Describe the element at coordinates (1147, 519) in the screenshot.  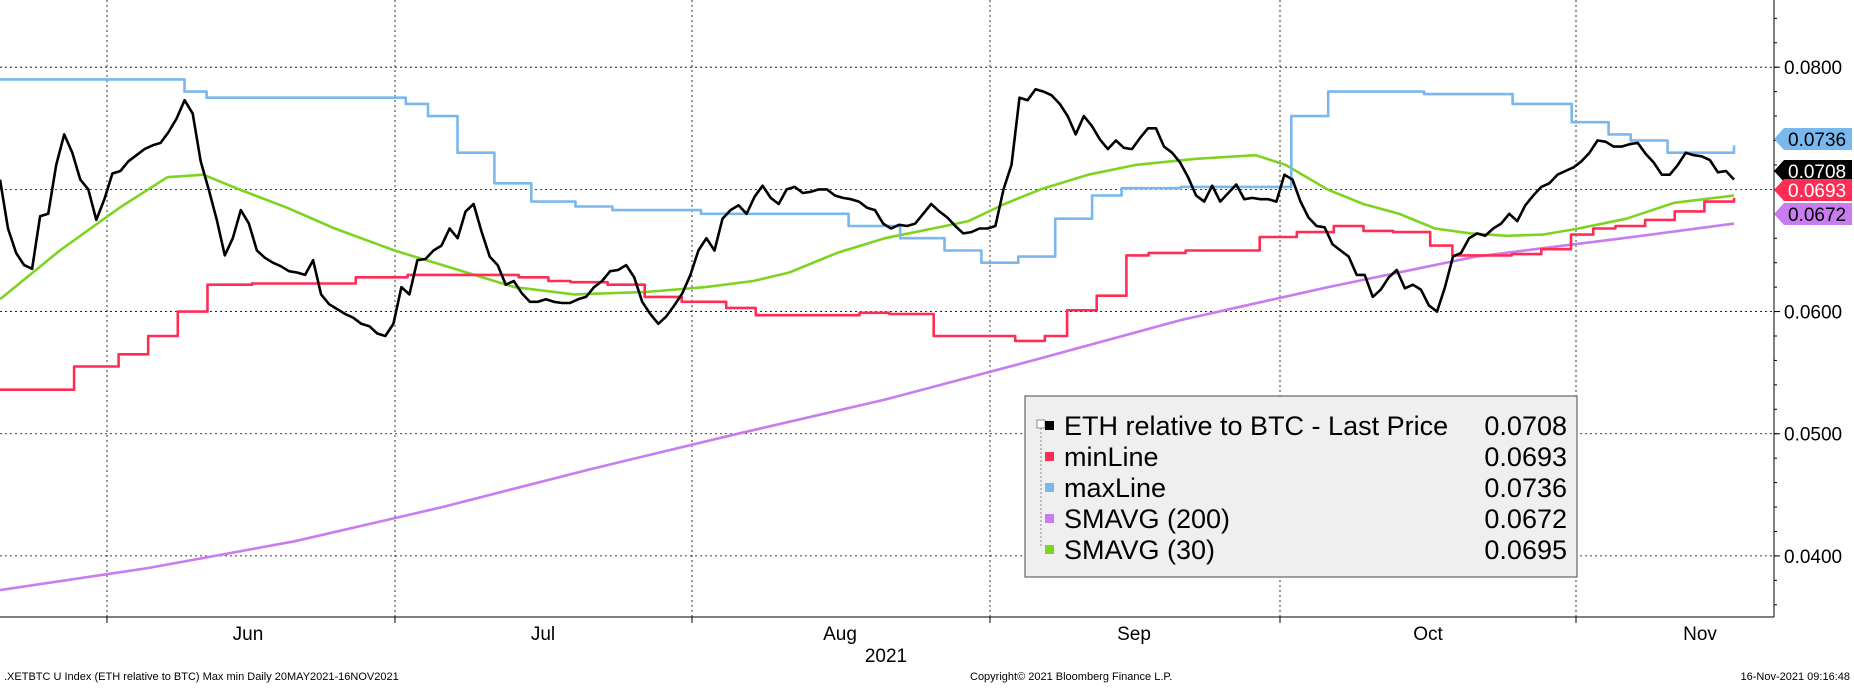
I see `legend-label: SMAVG (200)` at that location.